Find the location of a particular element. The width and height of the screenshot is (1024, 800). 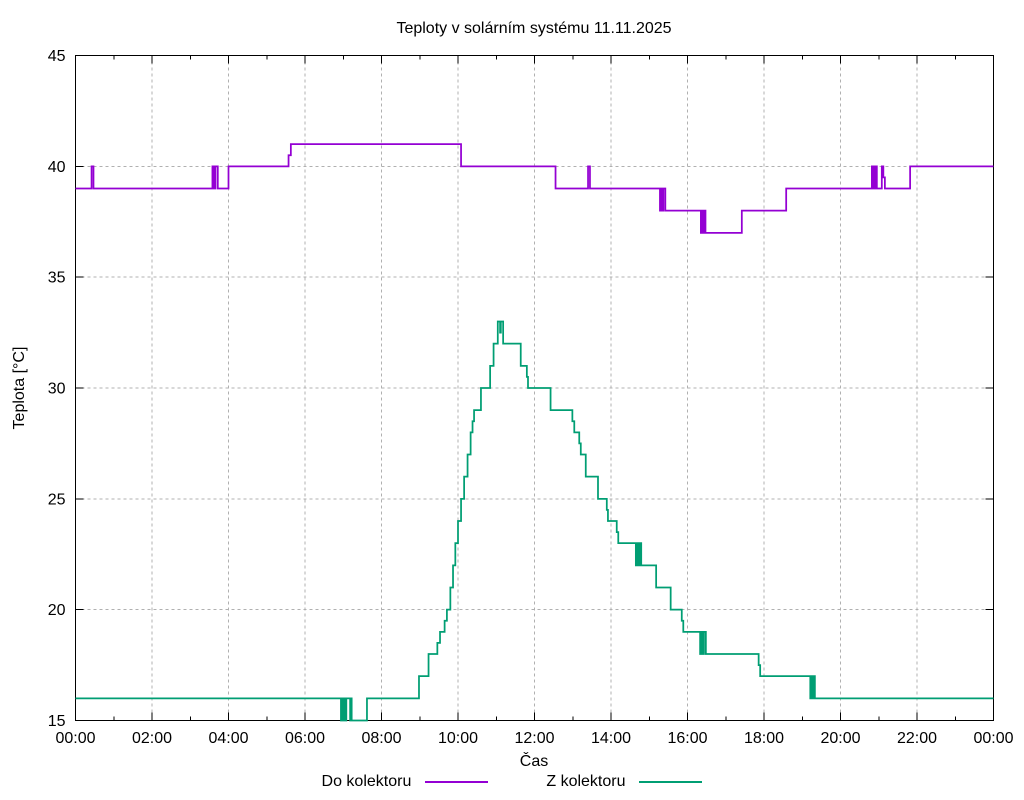

y-axis-label: Teplota [°C] is located at coordinates (19, 388).